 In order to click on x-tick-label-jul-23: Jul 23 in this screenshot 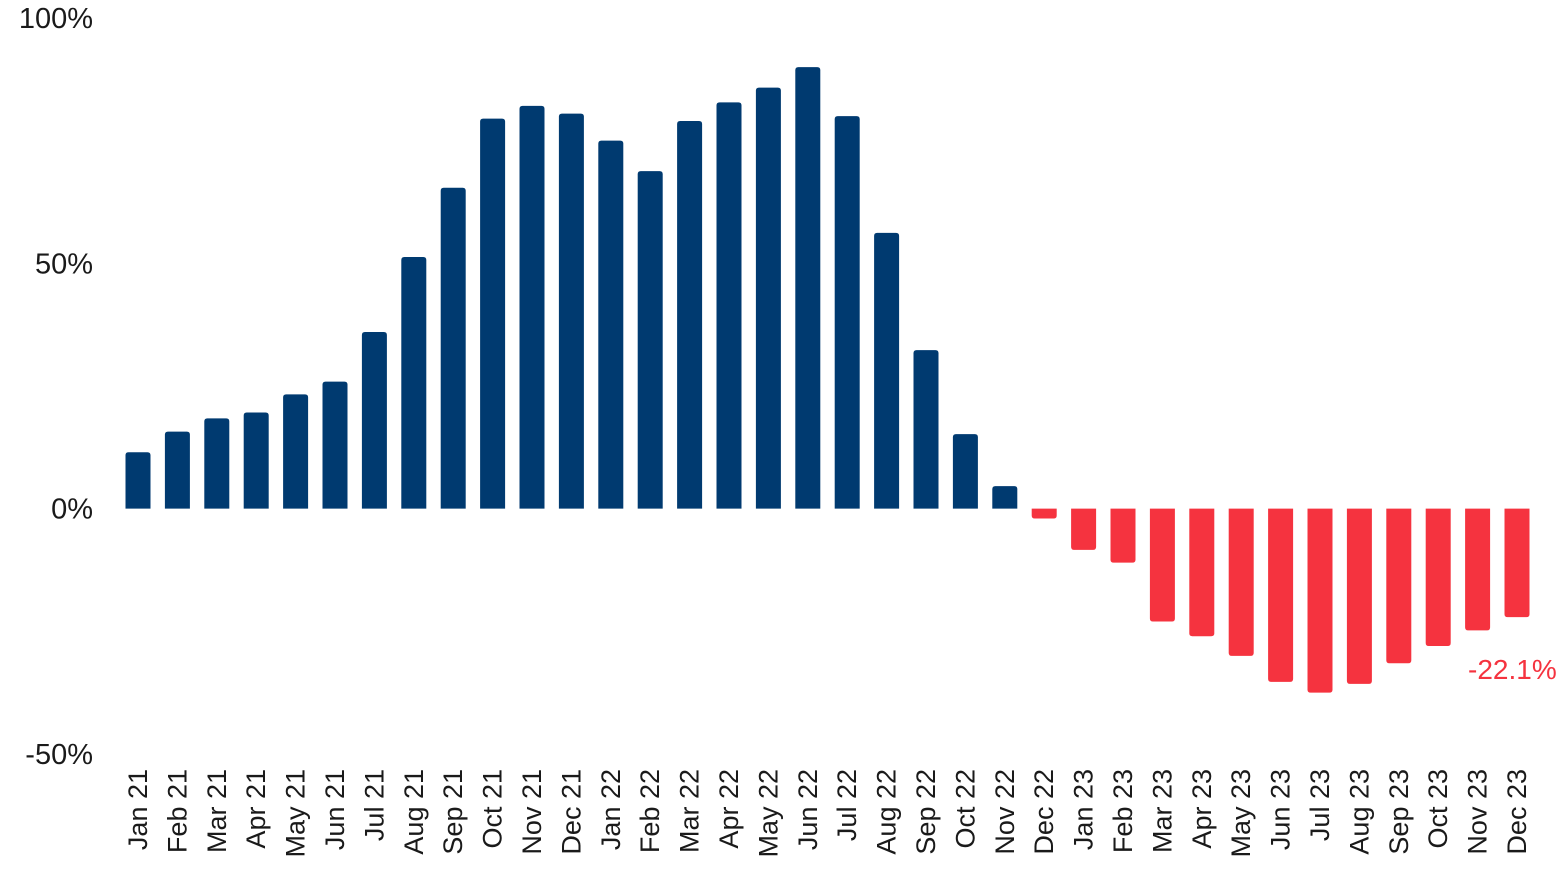, I will do `click(1320, 805)`.